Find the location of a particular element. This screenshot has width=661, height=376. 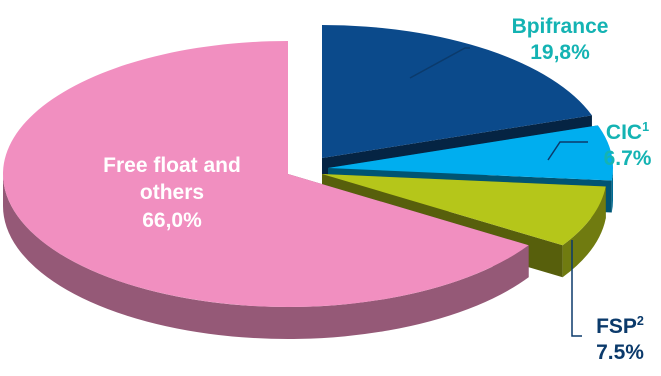

slice-side-fsp is located at coordinates (584, 232).